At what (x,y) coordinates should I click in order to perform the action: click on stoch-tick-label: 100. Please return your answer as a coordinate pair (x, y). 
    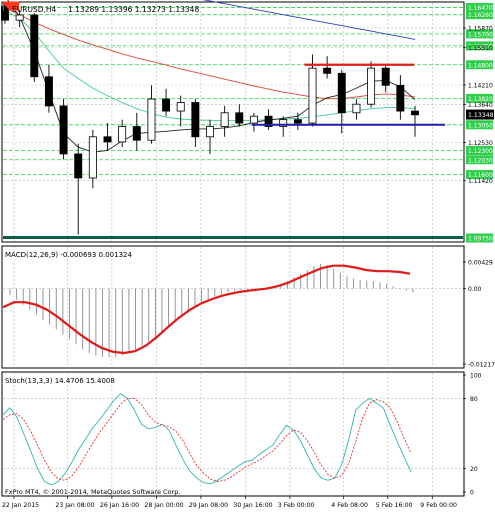
    Looking at the image, I should click on (476, 376).